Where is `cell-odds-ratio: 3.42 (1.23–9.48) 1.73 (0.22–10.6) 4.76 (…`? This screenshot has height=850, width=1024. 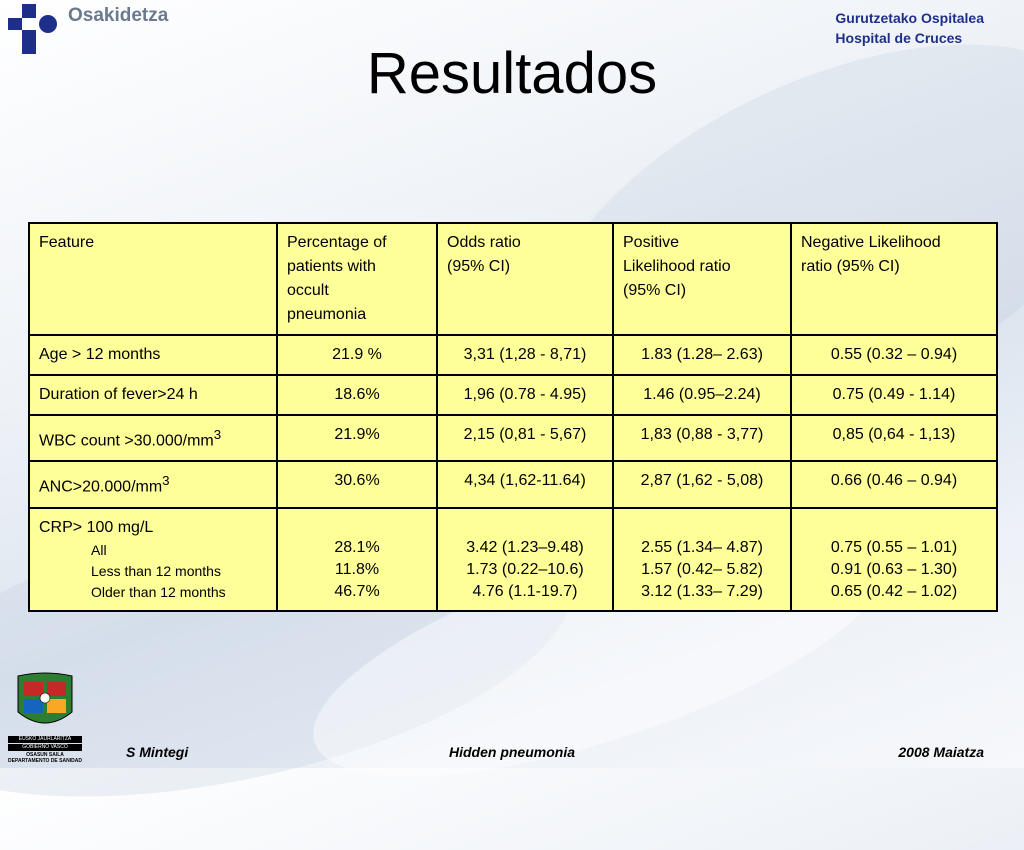
cell-odds-ratio: 3.42 (1.23–9.48) 1.73 (0.22–10.6) 4.76 (… is located at coordinates (525, 559).